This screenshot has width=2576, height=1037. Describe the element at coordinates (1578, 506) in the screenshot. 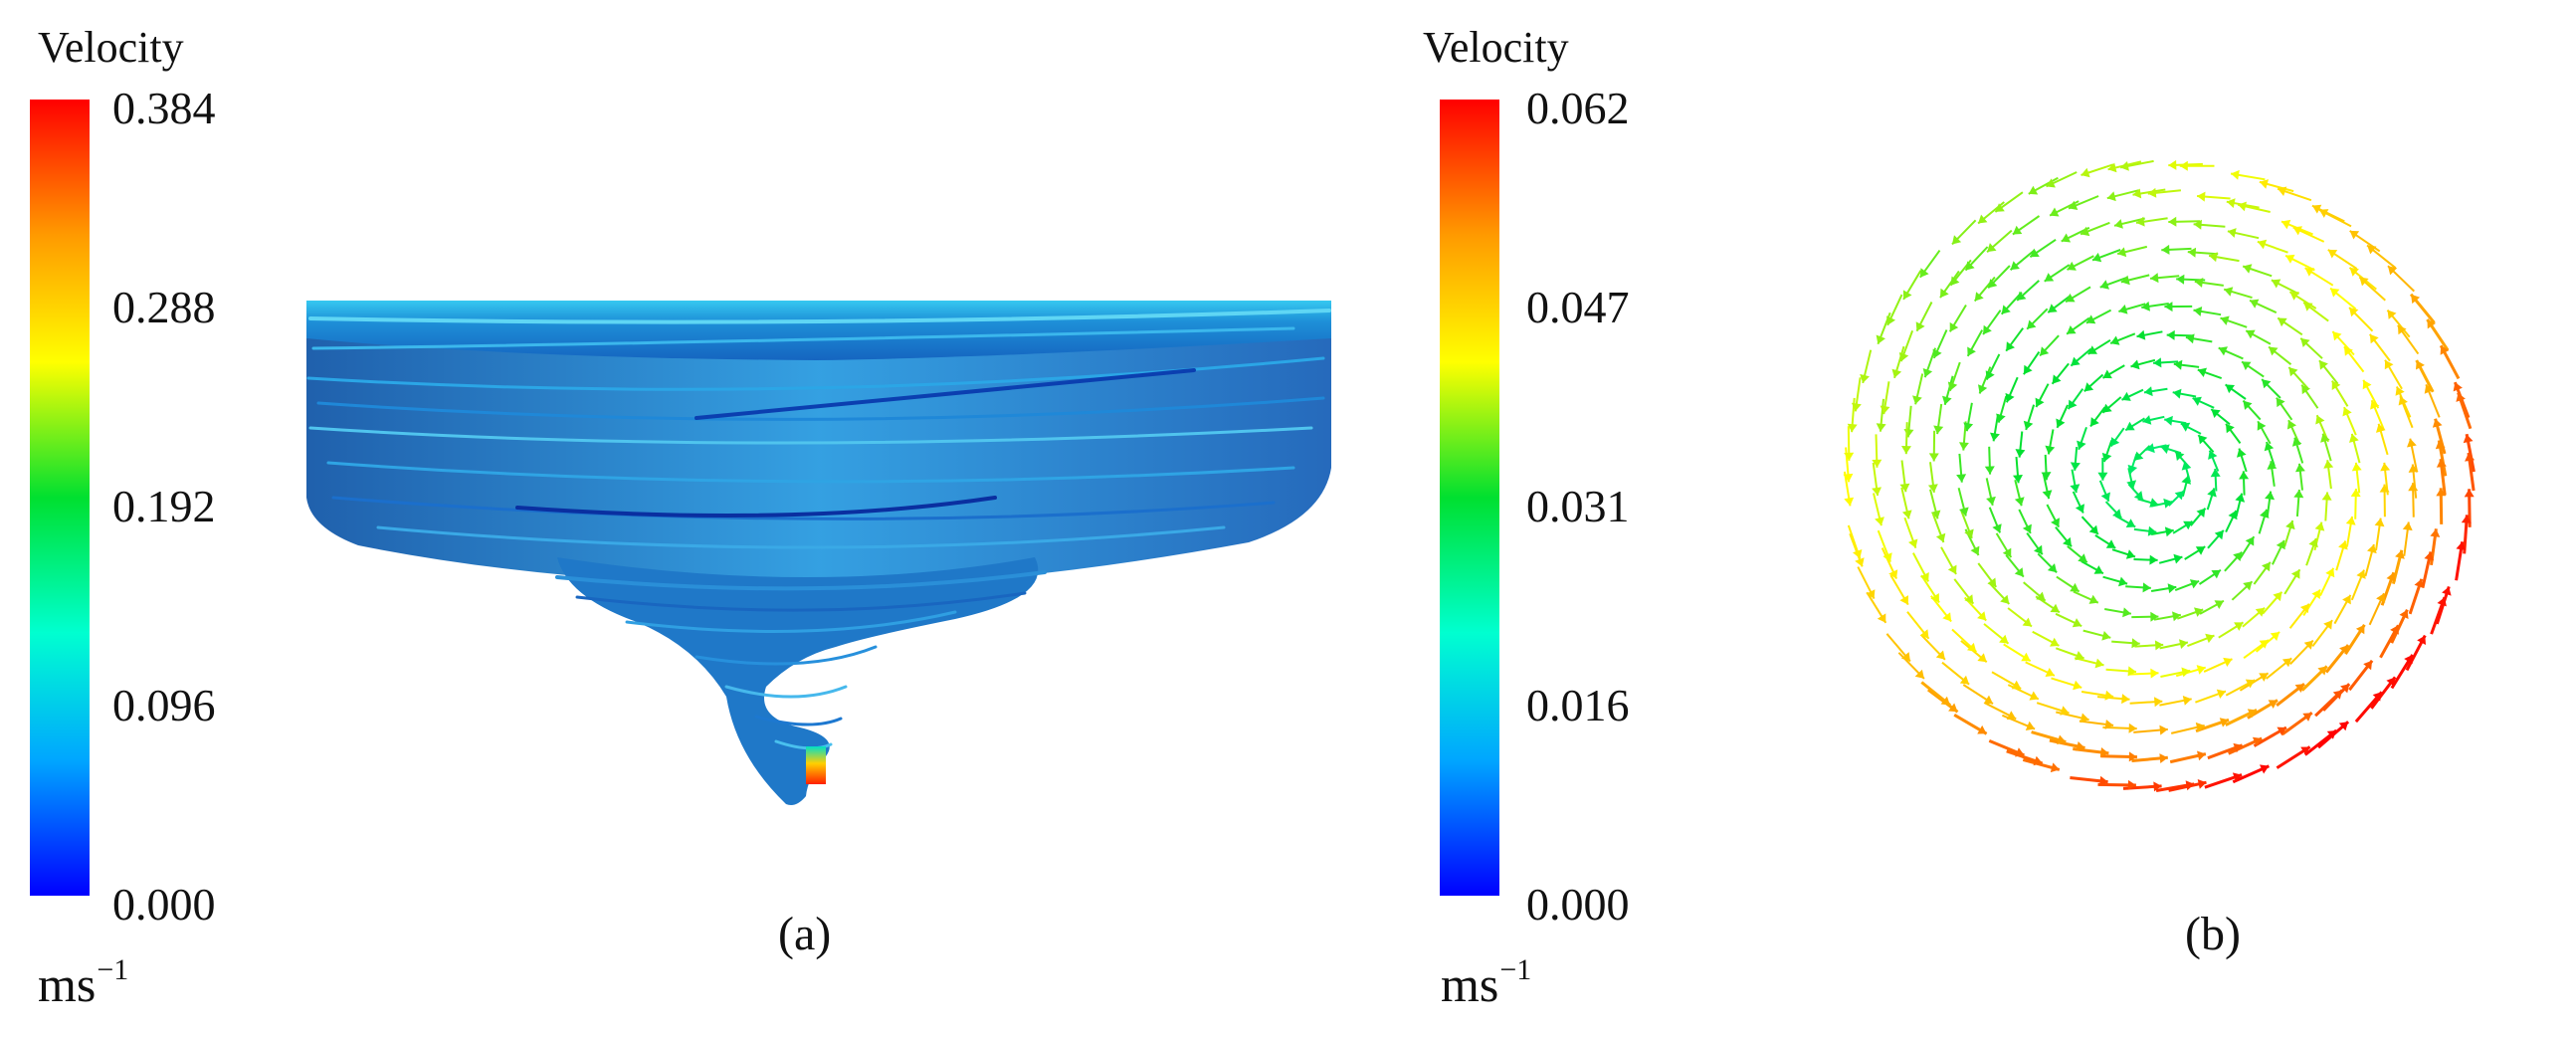

I see `legend-b-tick-3: 0.031` at that location.